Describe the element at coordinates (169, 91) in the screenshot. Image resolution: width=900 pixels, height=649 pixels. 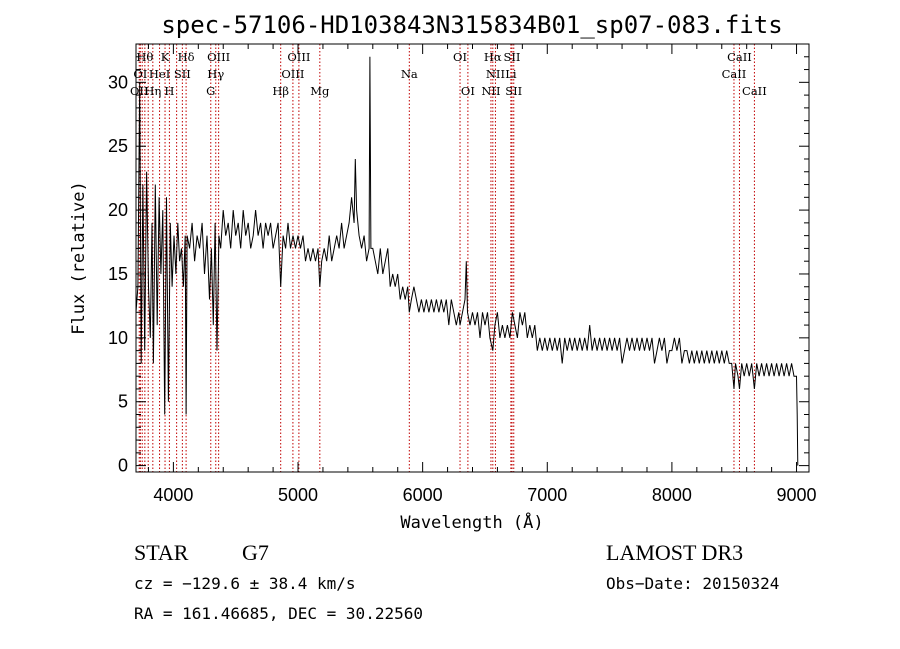
I see `line-label-20: H` at that location.